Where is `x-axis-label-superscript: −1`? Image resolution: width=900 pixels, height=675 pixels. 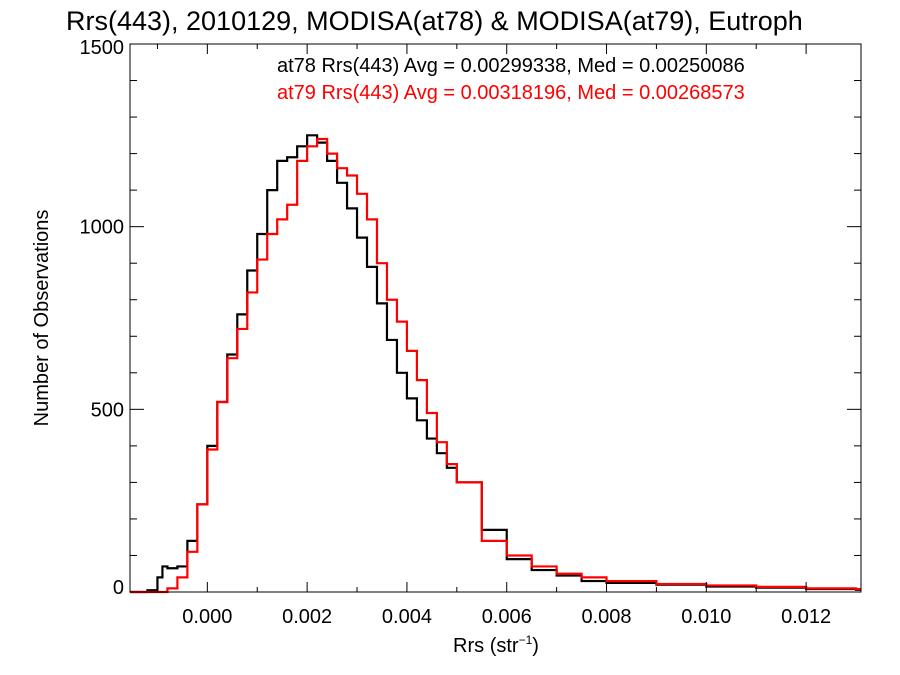
x-axis-label-superscript: −1 is located at coordinates (526, 640).